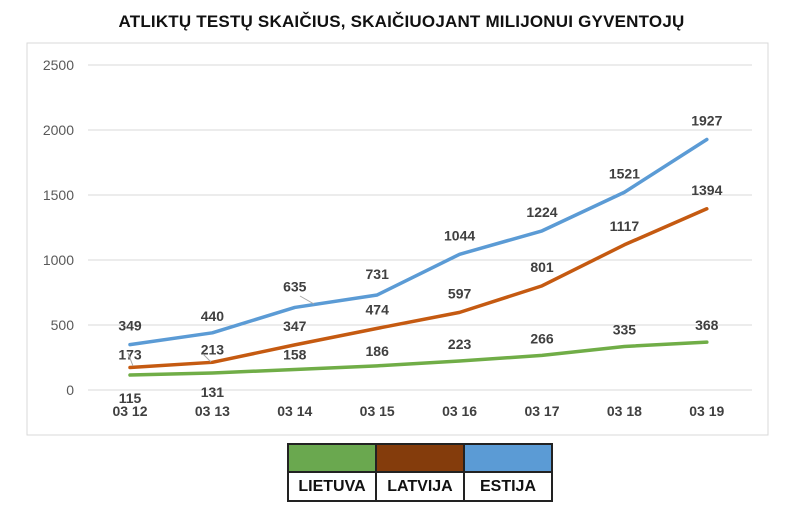 The height and width of the screenshot is (514, 803). I want to click on x-tick-label: 03 13, so click(212, 411).